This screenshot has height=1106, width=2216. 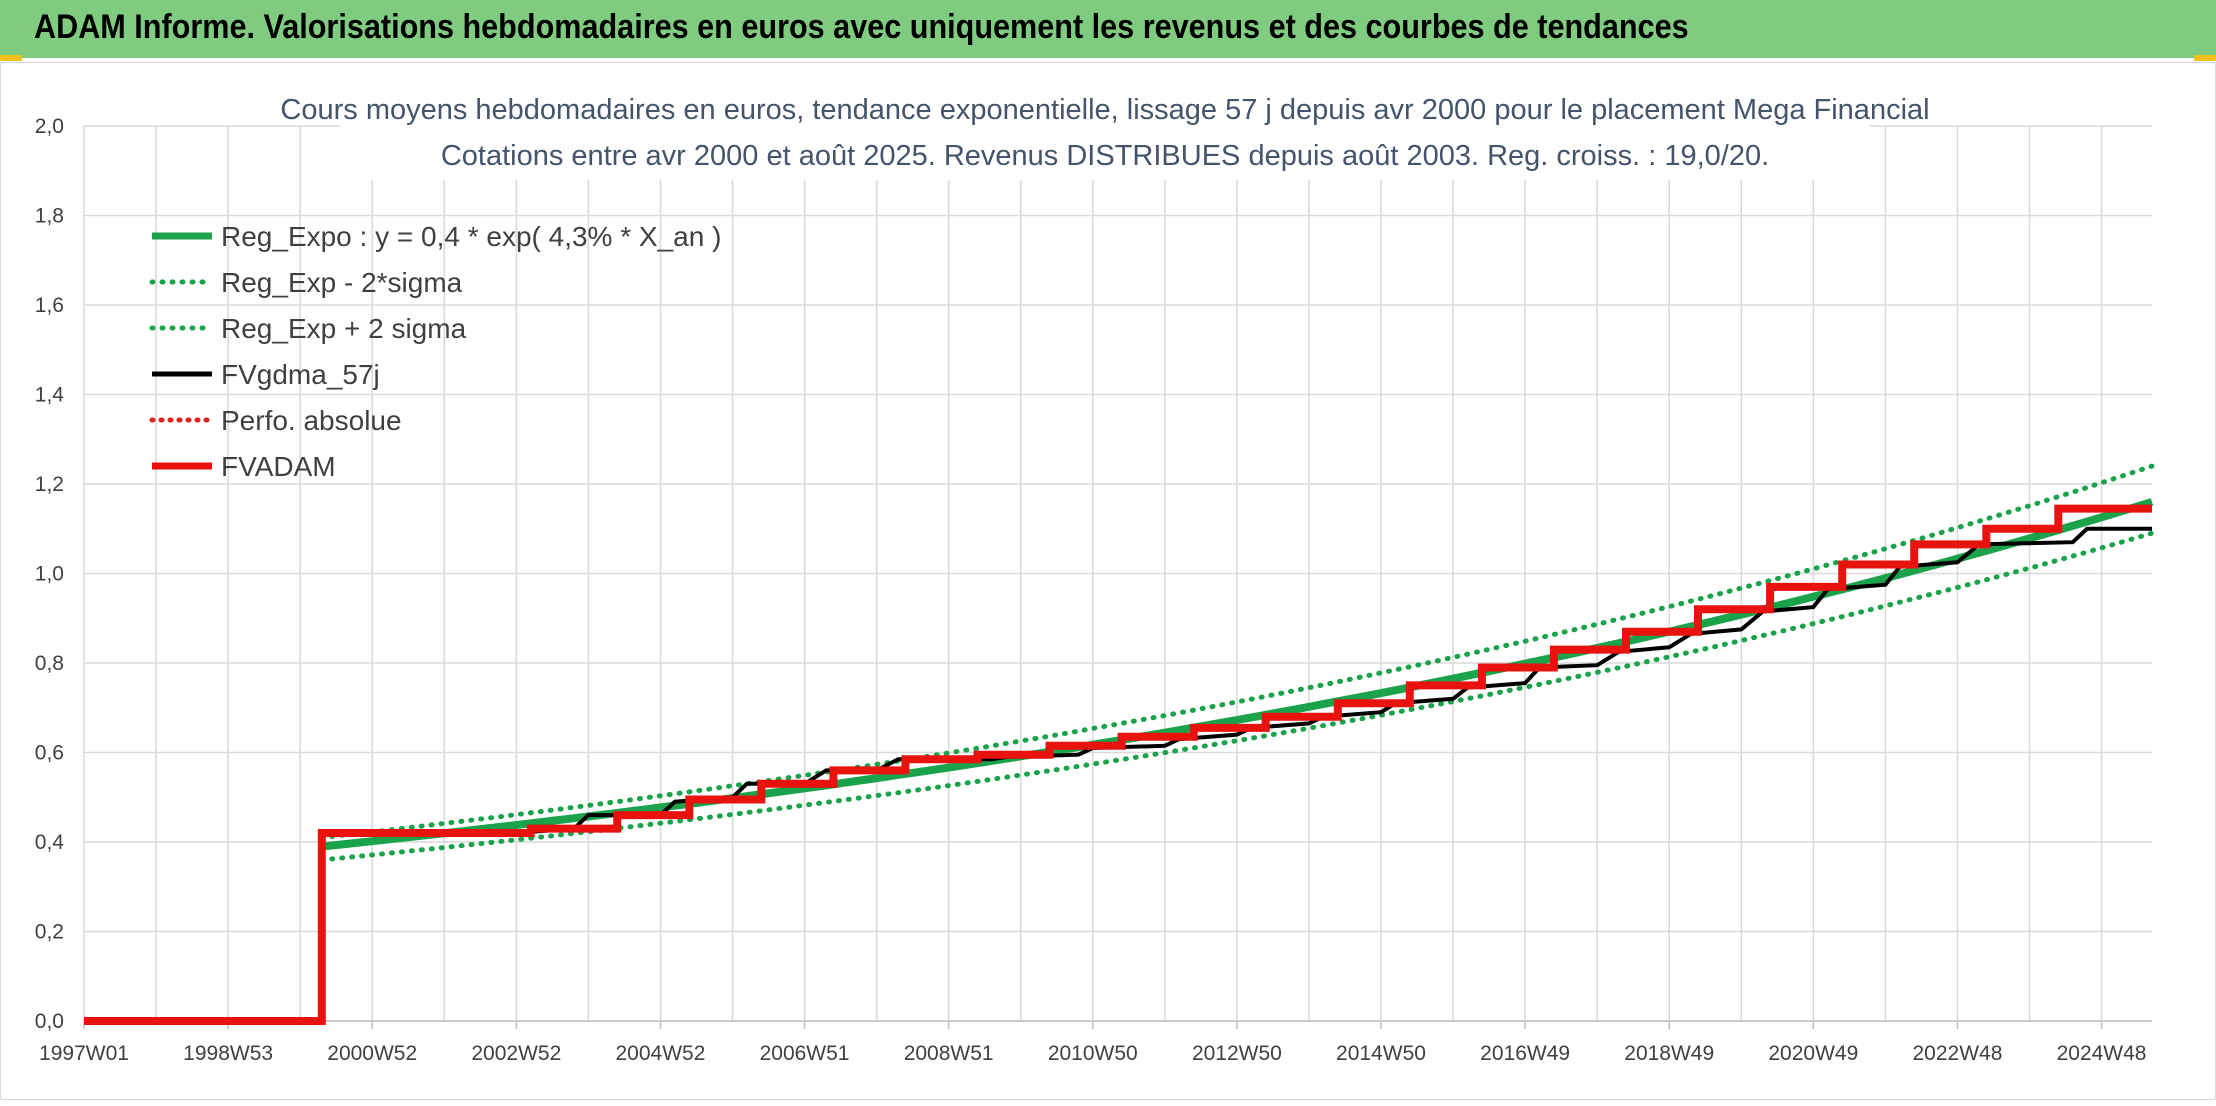 I want to click on x-tick-label: 2006W51, so click(x=805, y=1053).